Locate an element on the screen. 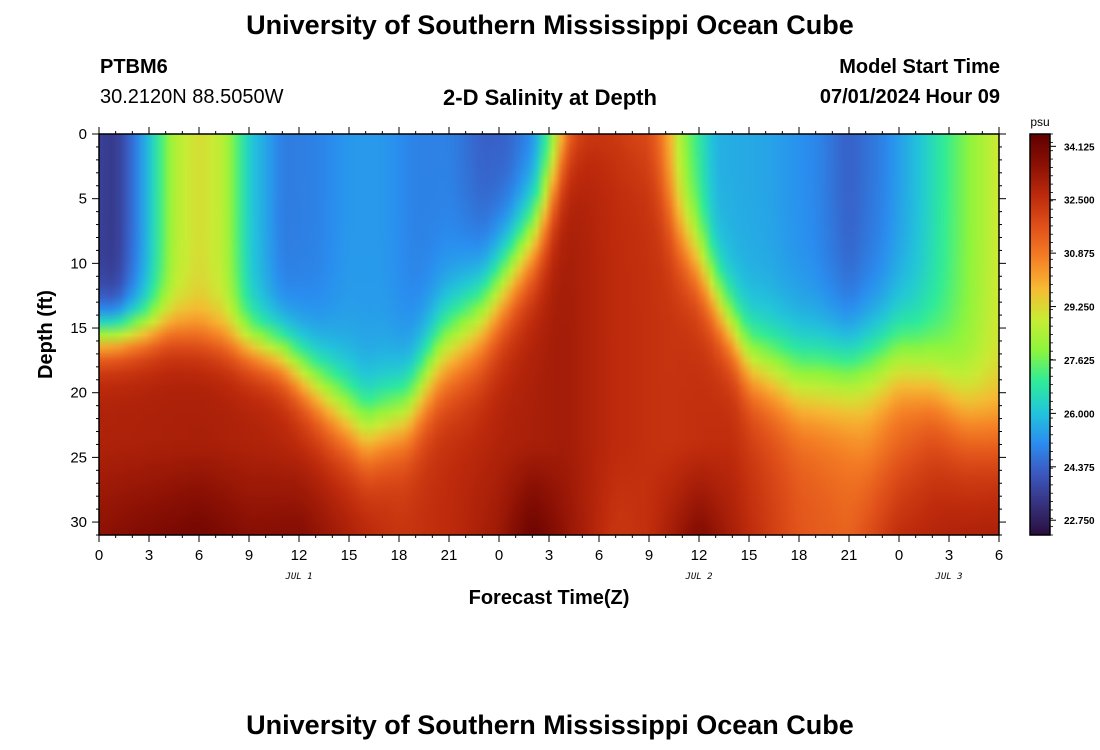 This screenshot has width=1100, height=750. y-axis-label: Depth (ft) is located at coordinates (46, 334).